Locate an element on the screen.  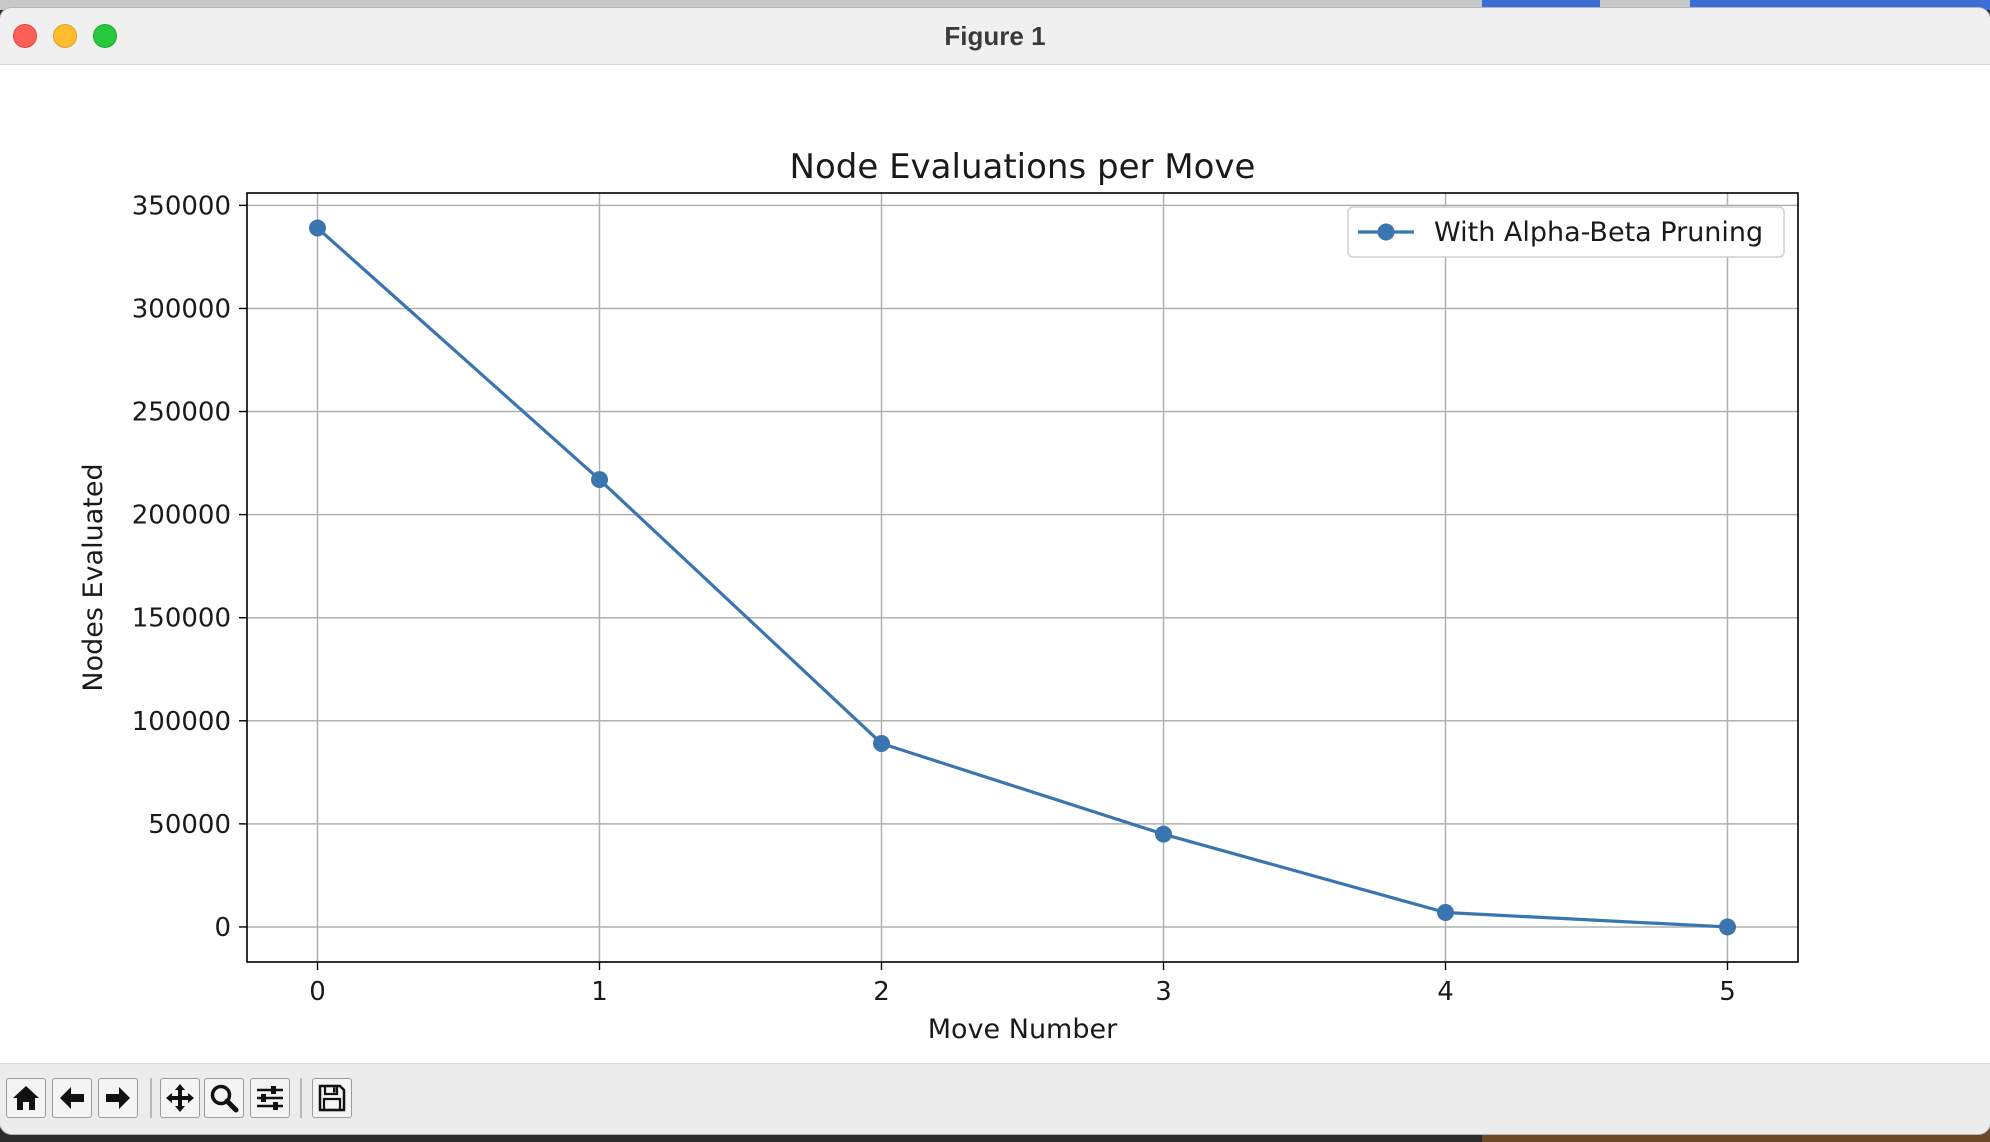
pan-button is located at coordinates (180, 1098).